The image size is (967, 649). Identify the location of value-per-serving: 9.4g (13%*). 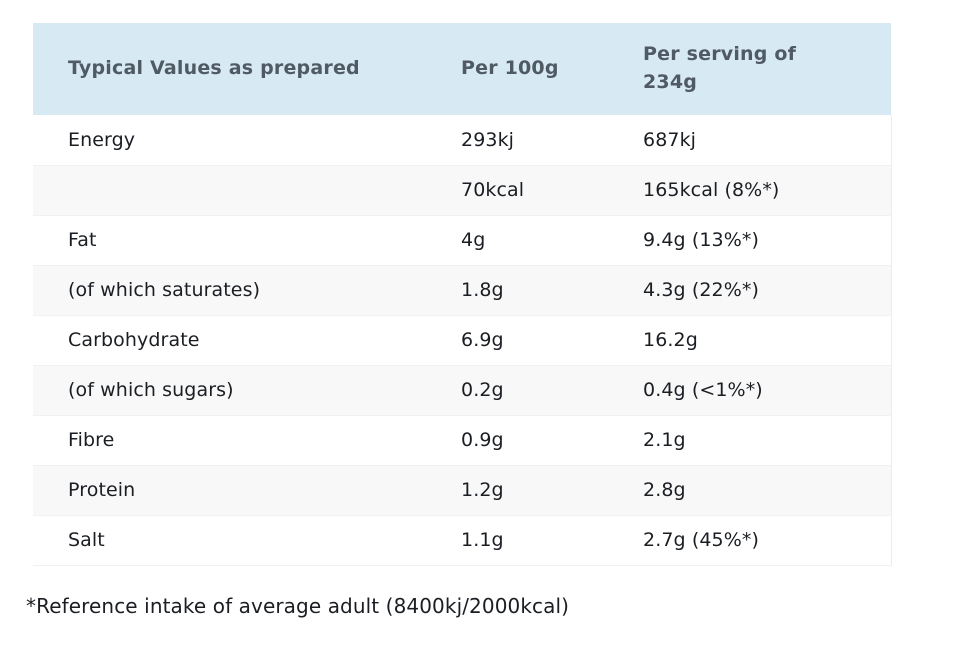
(750, 240).